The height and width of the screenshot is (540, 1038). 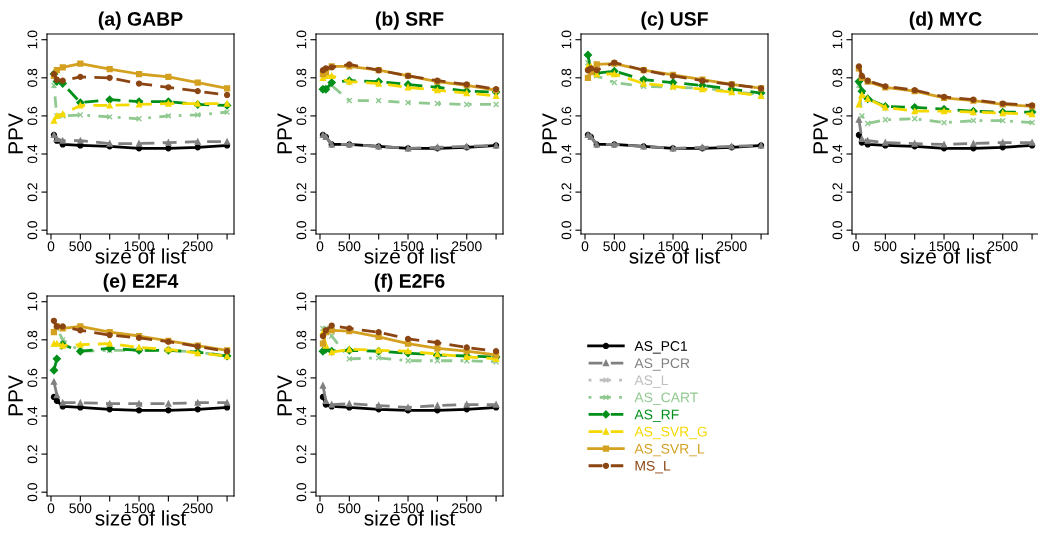 I want to click on legend-label: AS_CART, so click(x=666, y=398).